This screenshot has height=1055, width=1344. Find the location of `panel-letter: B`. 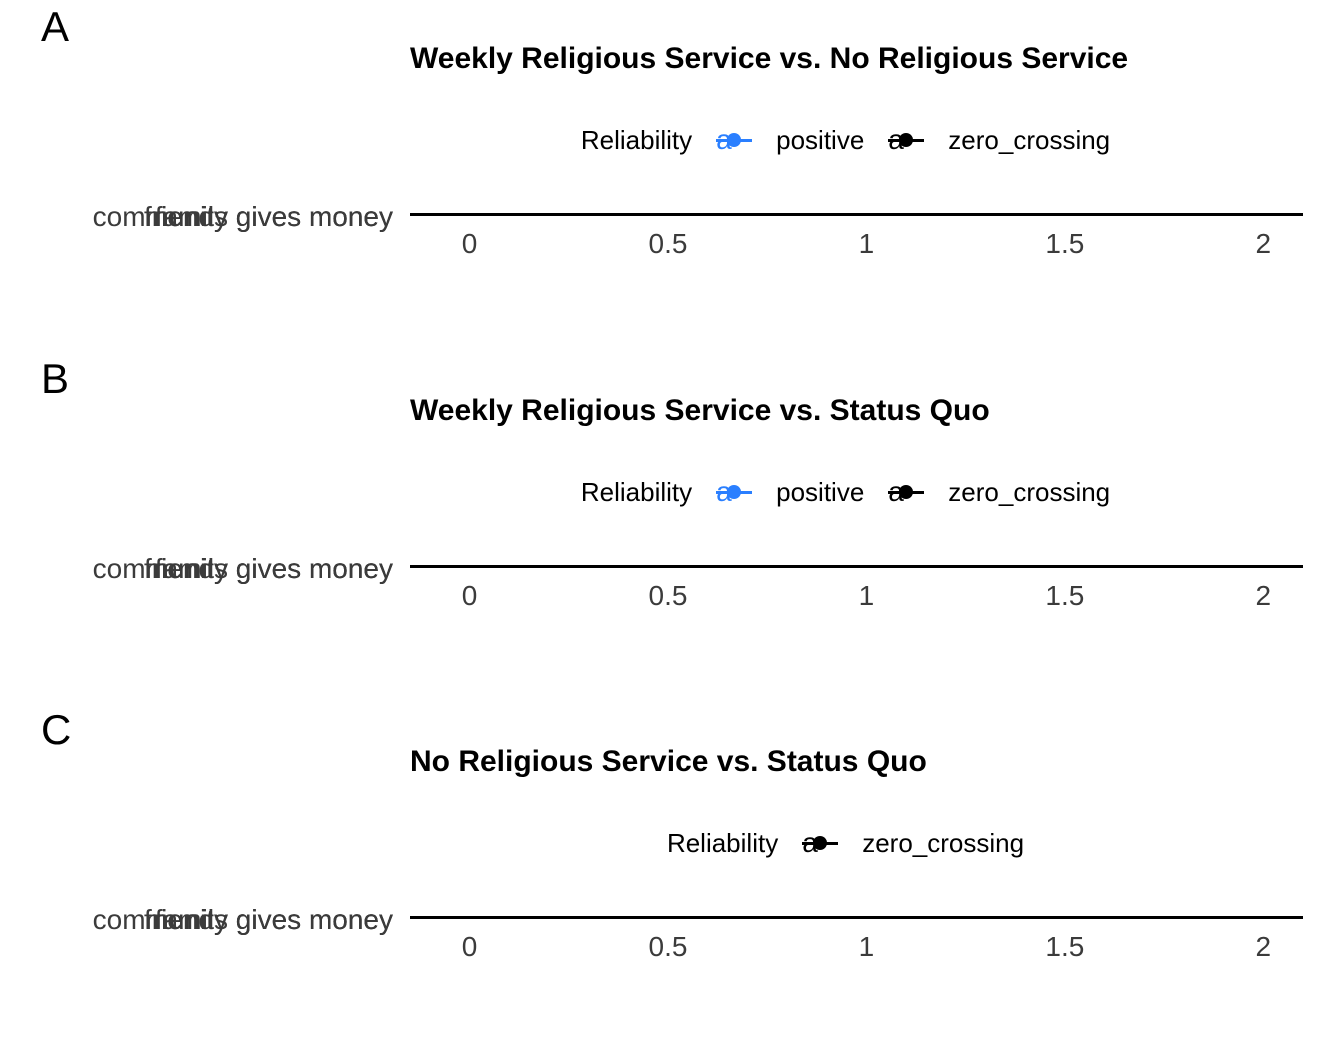

panel-letter: B is located at coordinates (55, 378).